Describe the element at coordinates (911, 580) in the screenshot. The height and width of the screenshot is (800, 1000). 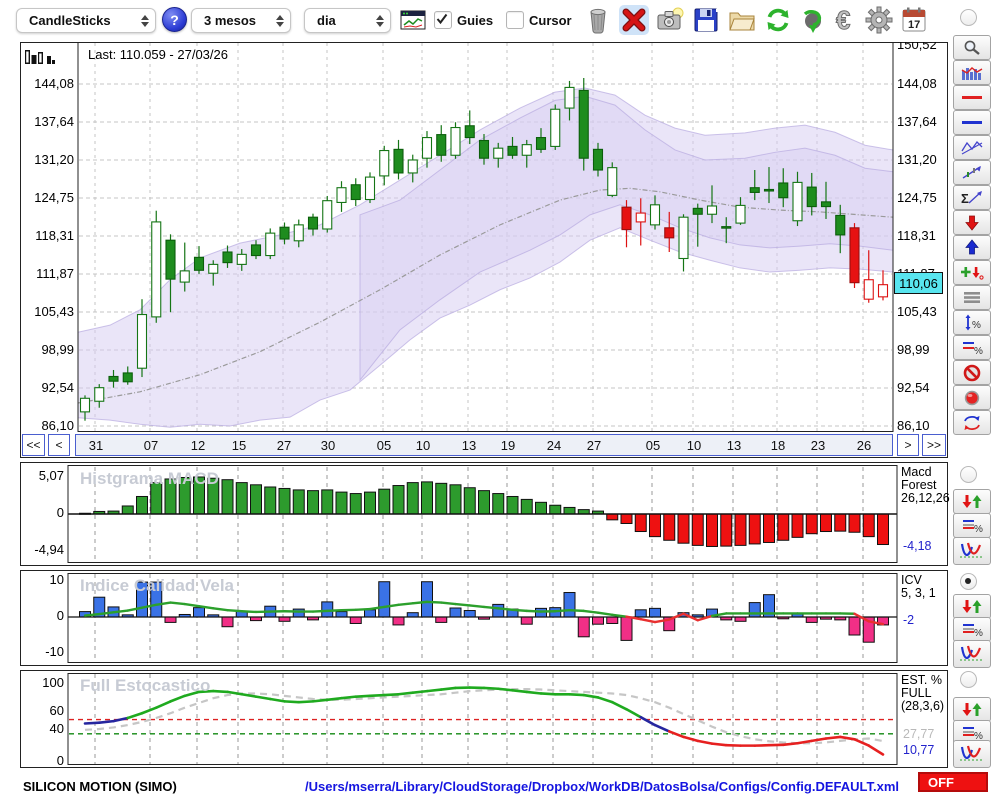
I see `icv-name-line: ICV` at that location.